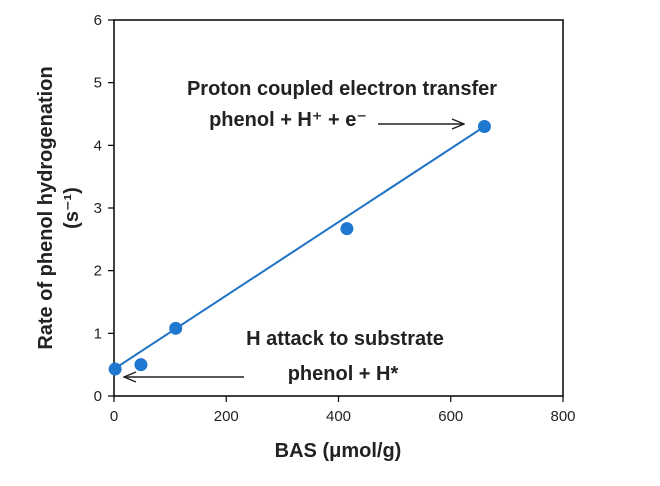 The image size is (660, 486). I want to click on annotation-bottom-line2: phenol + H*, so click(343, 374).